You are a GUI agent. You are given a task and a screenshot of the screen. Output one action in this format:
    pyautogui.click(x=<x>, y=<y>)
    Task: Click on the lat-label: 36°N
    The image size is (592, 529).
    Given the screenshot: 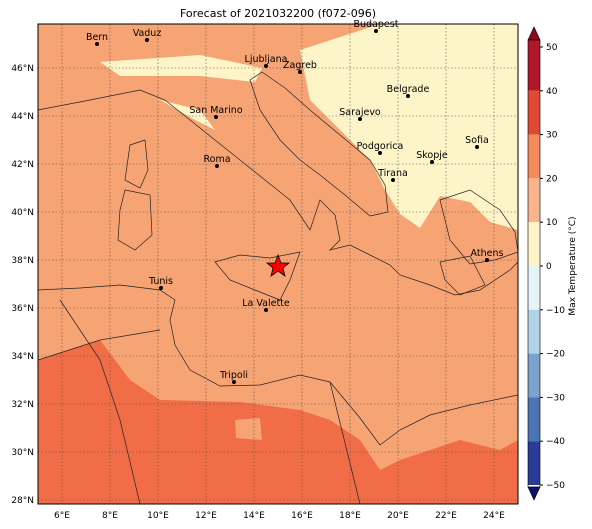 What is the action you would take?
    pyautogui.click(x=22, y=309)
    